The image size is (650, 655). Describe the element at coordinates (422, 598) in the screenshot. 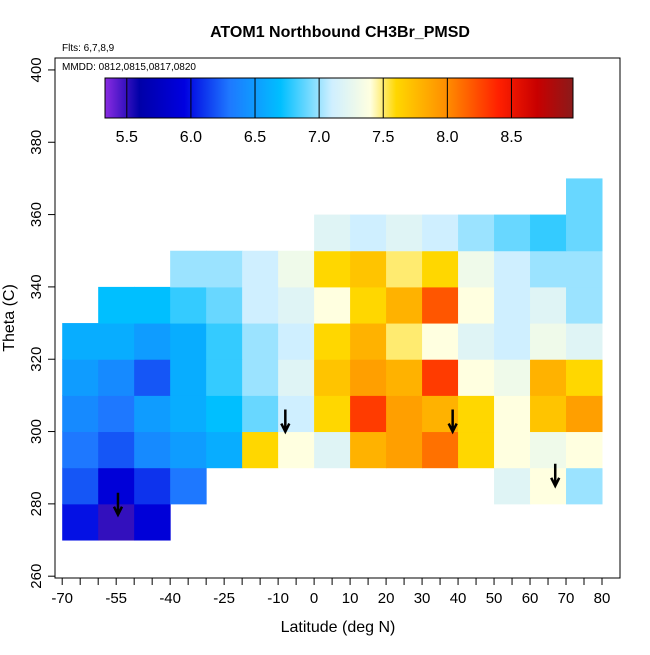

I see `x-tick-label: 30` at that location.